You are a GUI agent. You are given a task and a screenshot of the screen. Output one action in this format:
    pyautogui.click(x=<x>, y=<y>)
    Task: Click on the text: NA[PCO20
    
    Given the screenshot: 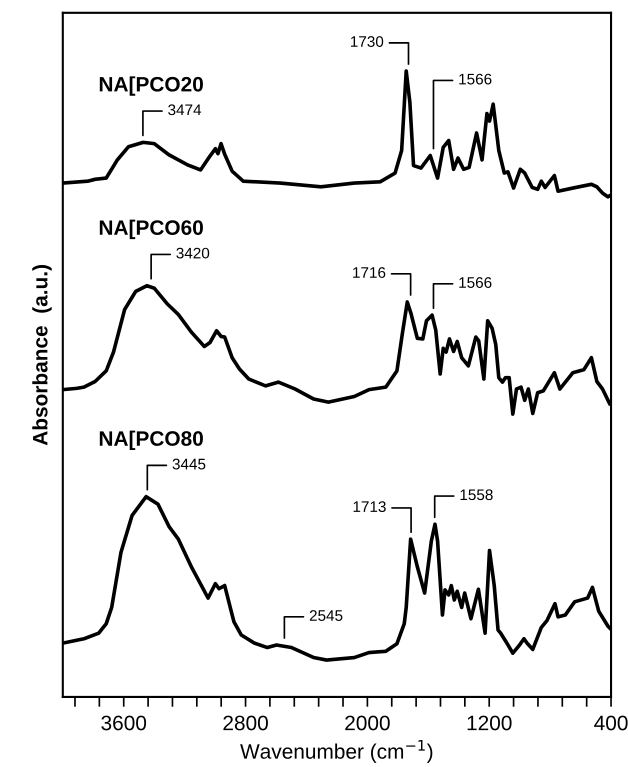 What is the action you would take?
    pyautogui.click(x=151, y=86)
    